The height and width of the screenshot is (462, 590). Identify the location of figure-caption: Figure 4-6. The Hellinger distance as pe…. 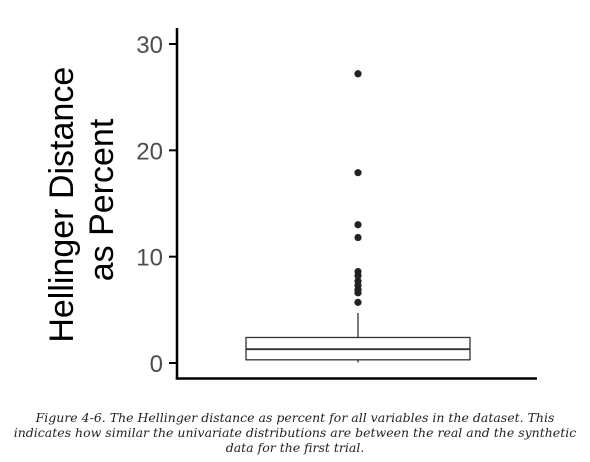
(295, 432).